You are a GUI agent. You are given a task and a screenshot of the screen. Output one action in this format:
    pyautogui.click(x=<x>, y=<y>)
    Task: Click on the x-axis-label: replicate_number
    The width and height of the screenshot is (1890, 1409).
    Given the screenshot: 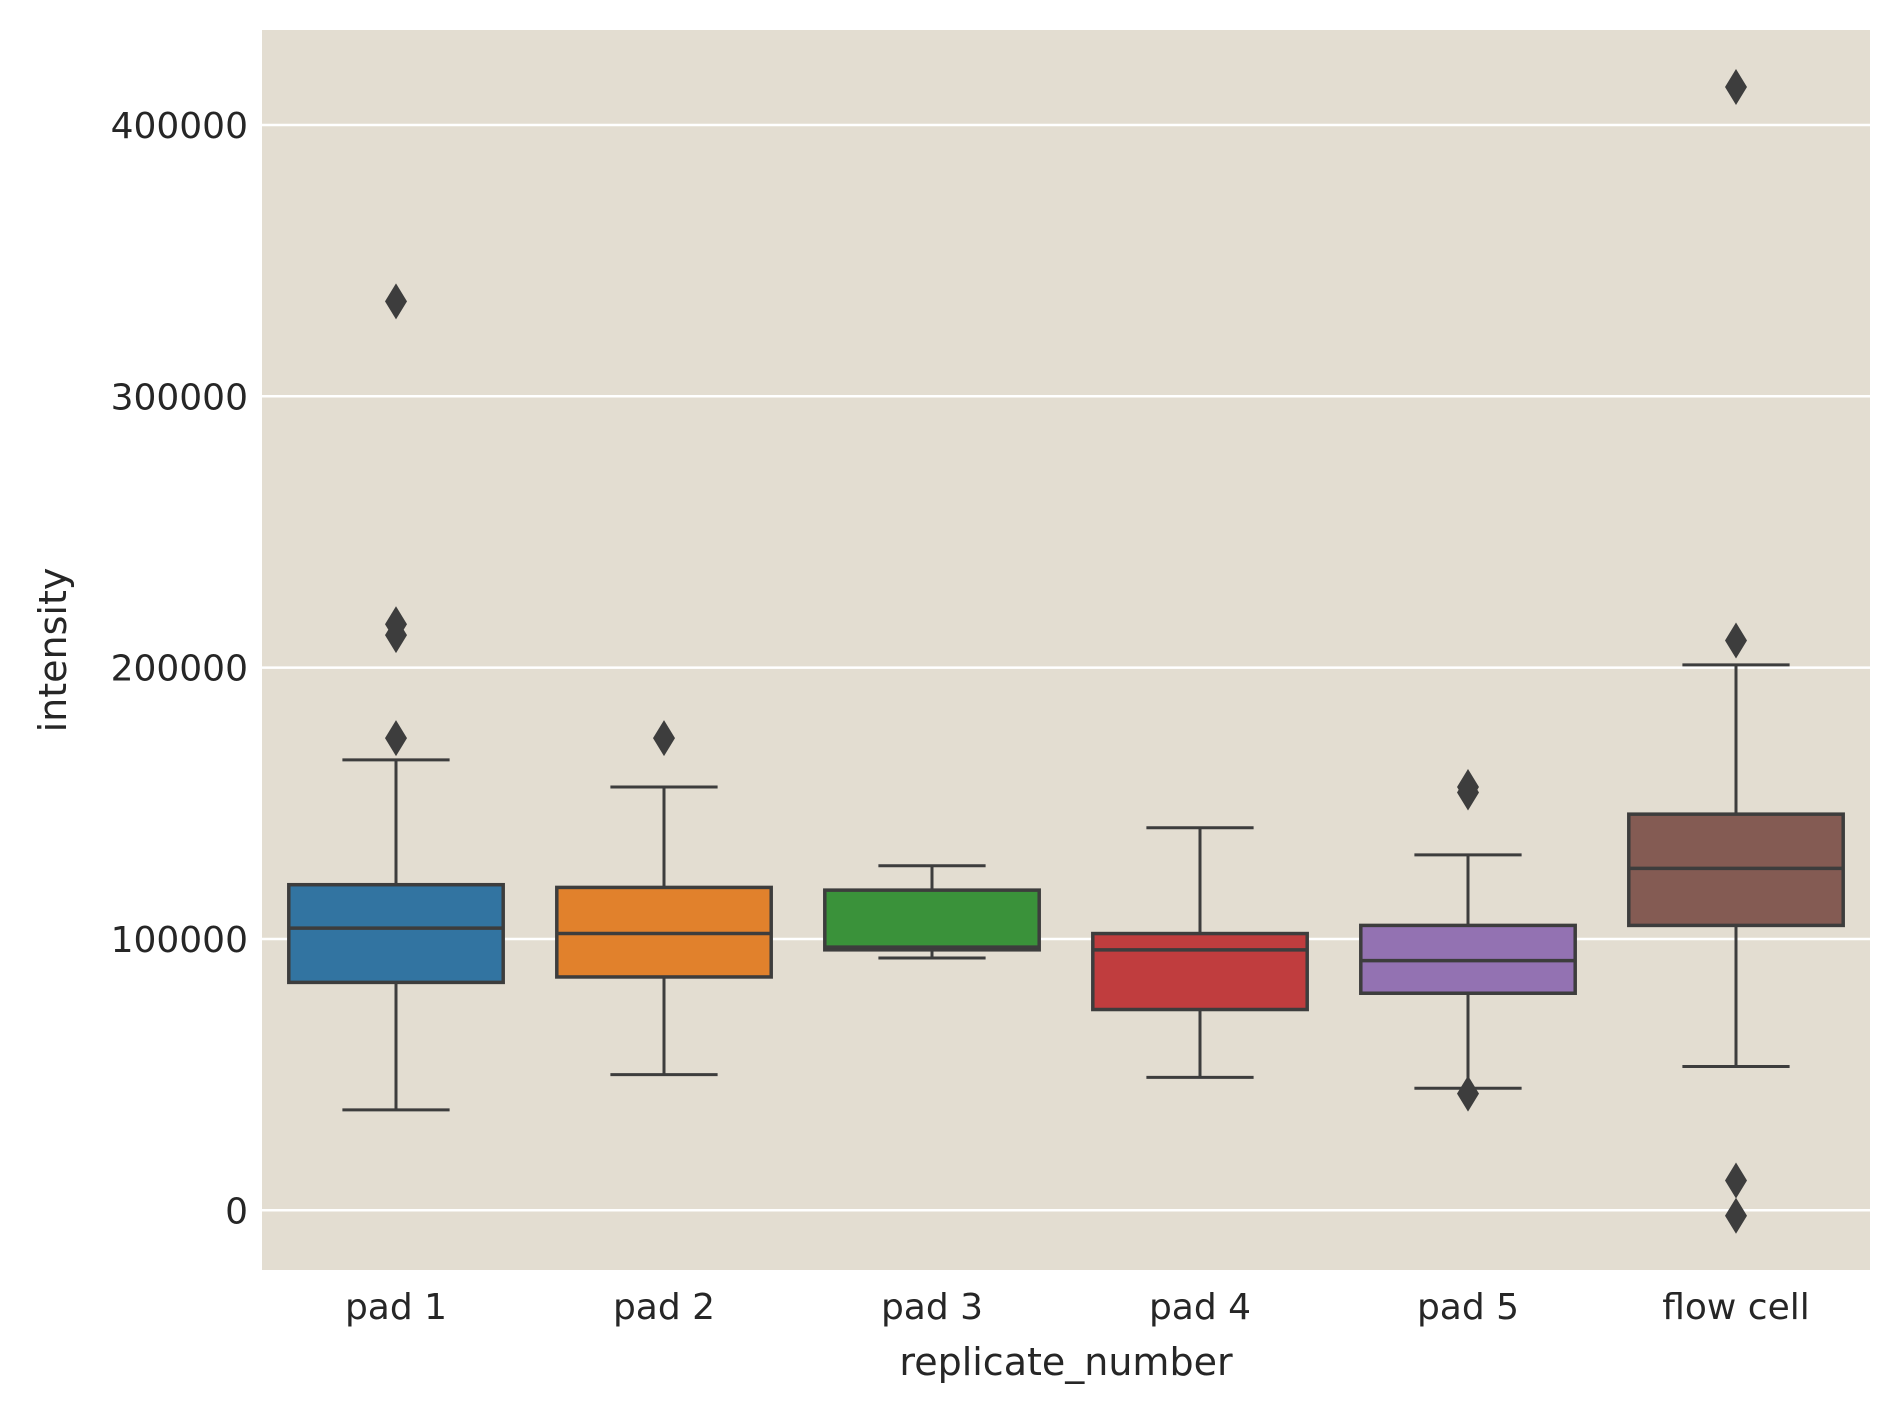 What is the action you would take?
    pyautogui.click(x=1066, y=1362)
    